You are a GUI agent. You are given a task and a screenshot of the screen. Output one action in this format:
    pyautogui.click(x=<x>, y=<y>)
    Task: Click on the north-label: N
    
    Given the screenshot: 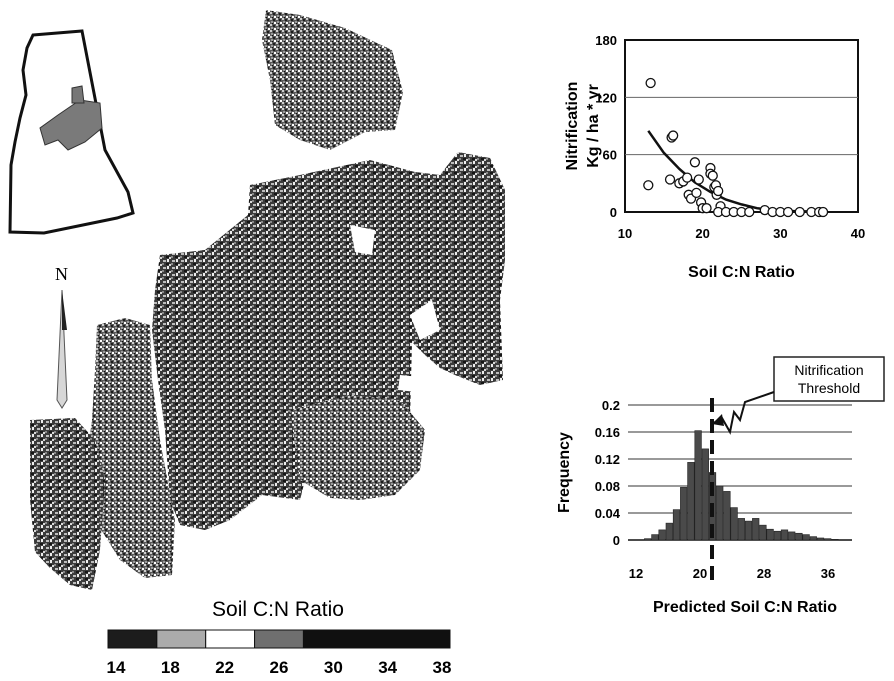 What is the action you would take?
    pyautogui.click(x=61, y=274)
    